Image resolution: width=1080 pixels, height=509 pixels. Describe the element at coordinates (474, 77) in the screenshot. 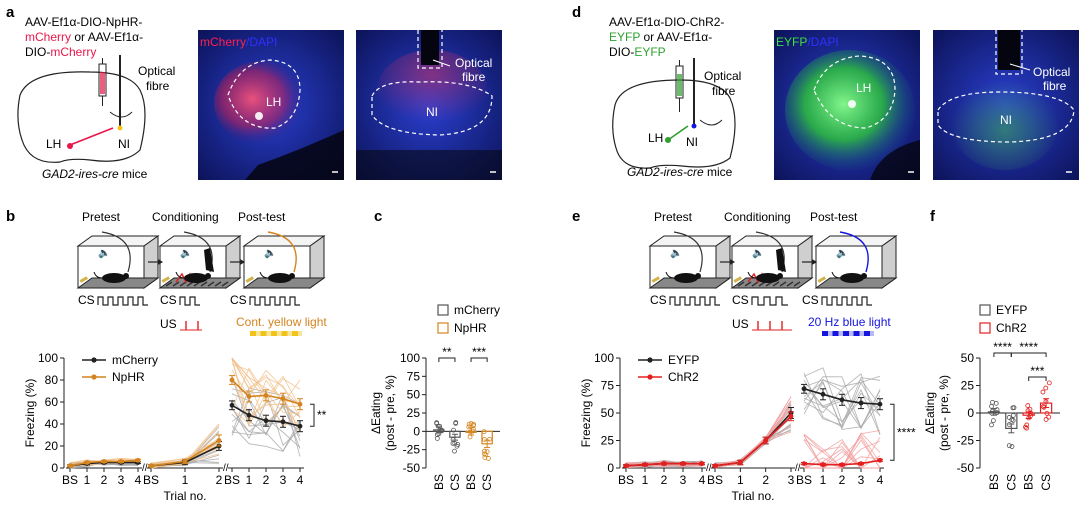

I see `micrograph-fibre-label-a-2: fibre` at that location.